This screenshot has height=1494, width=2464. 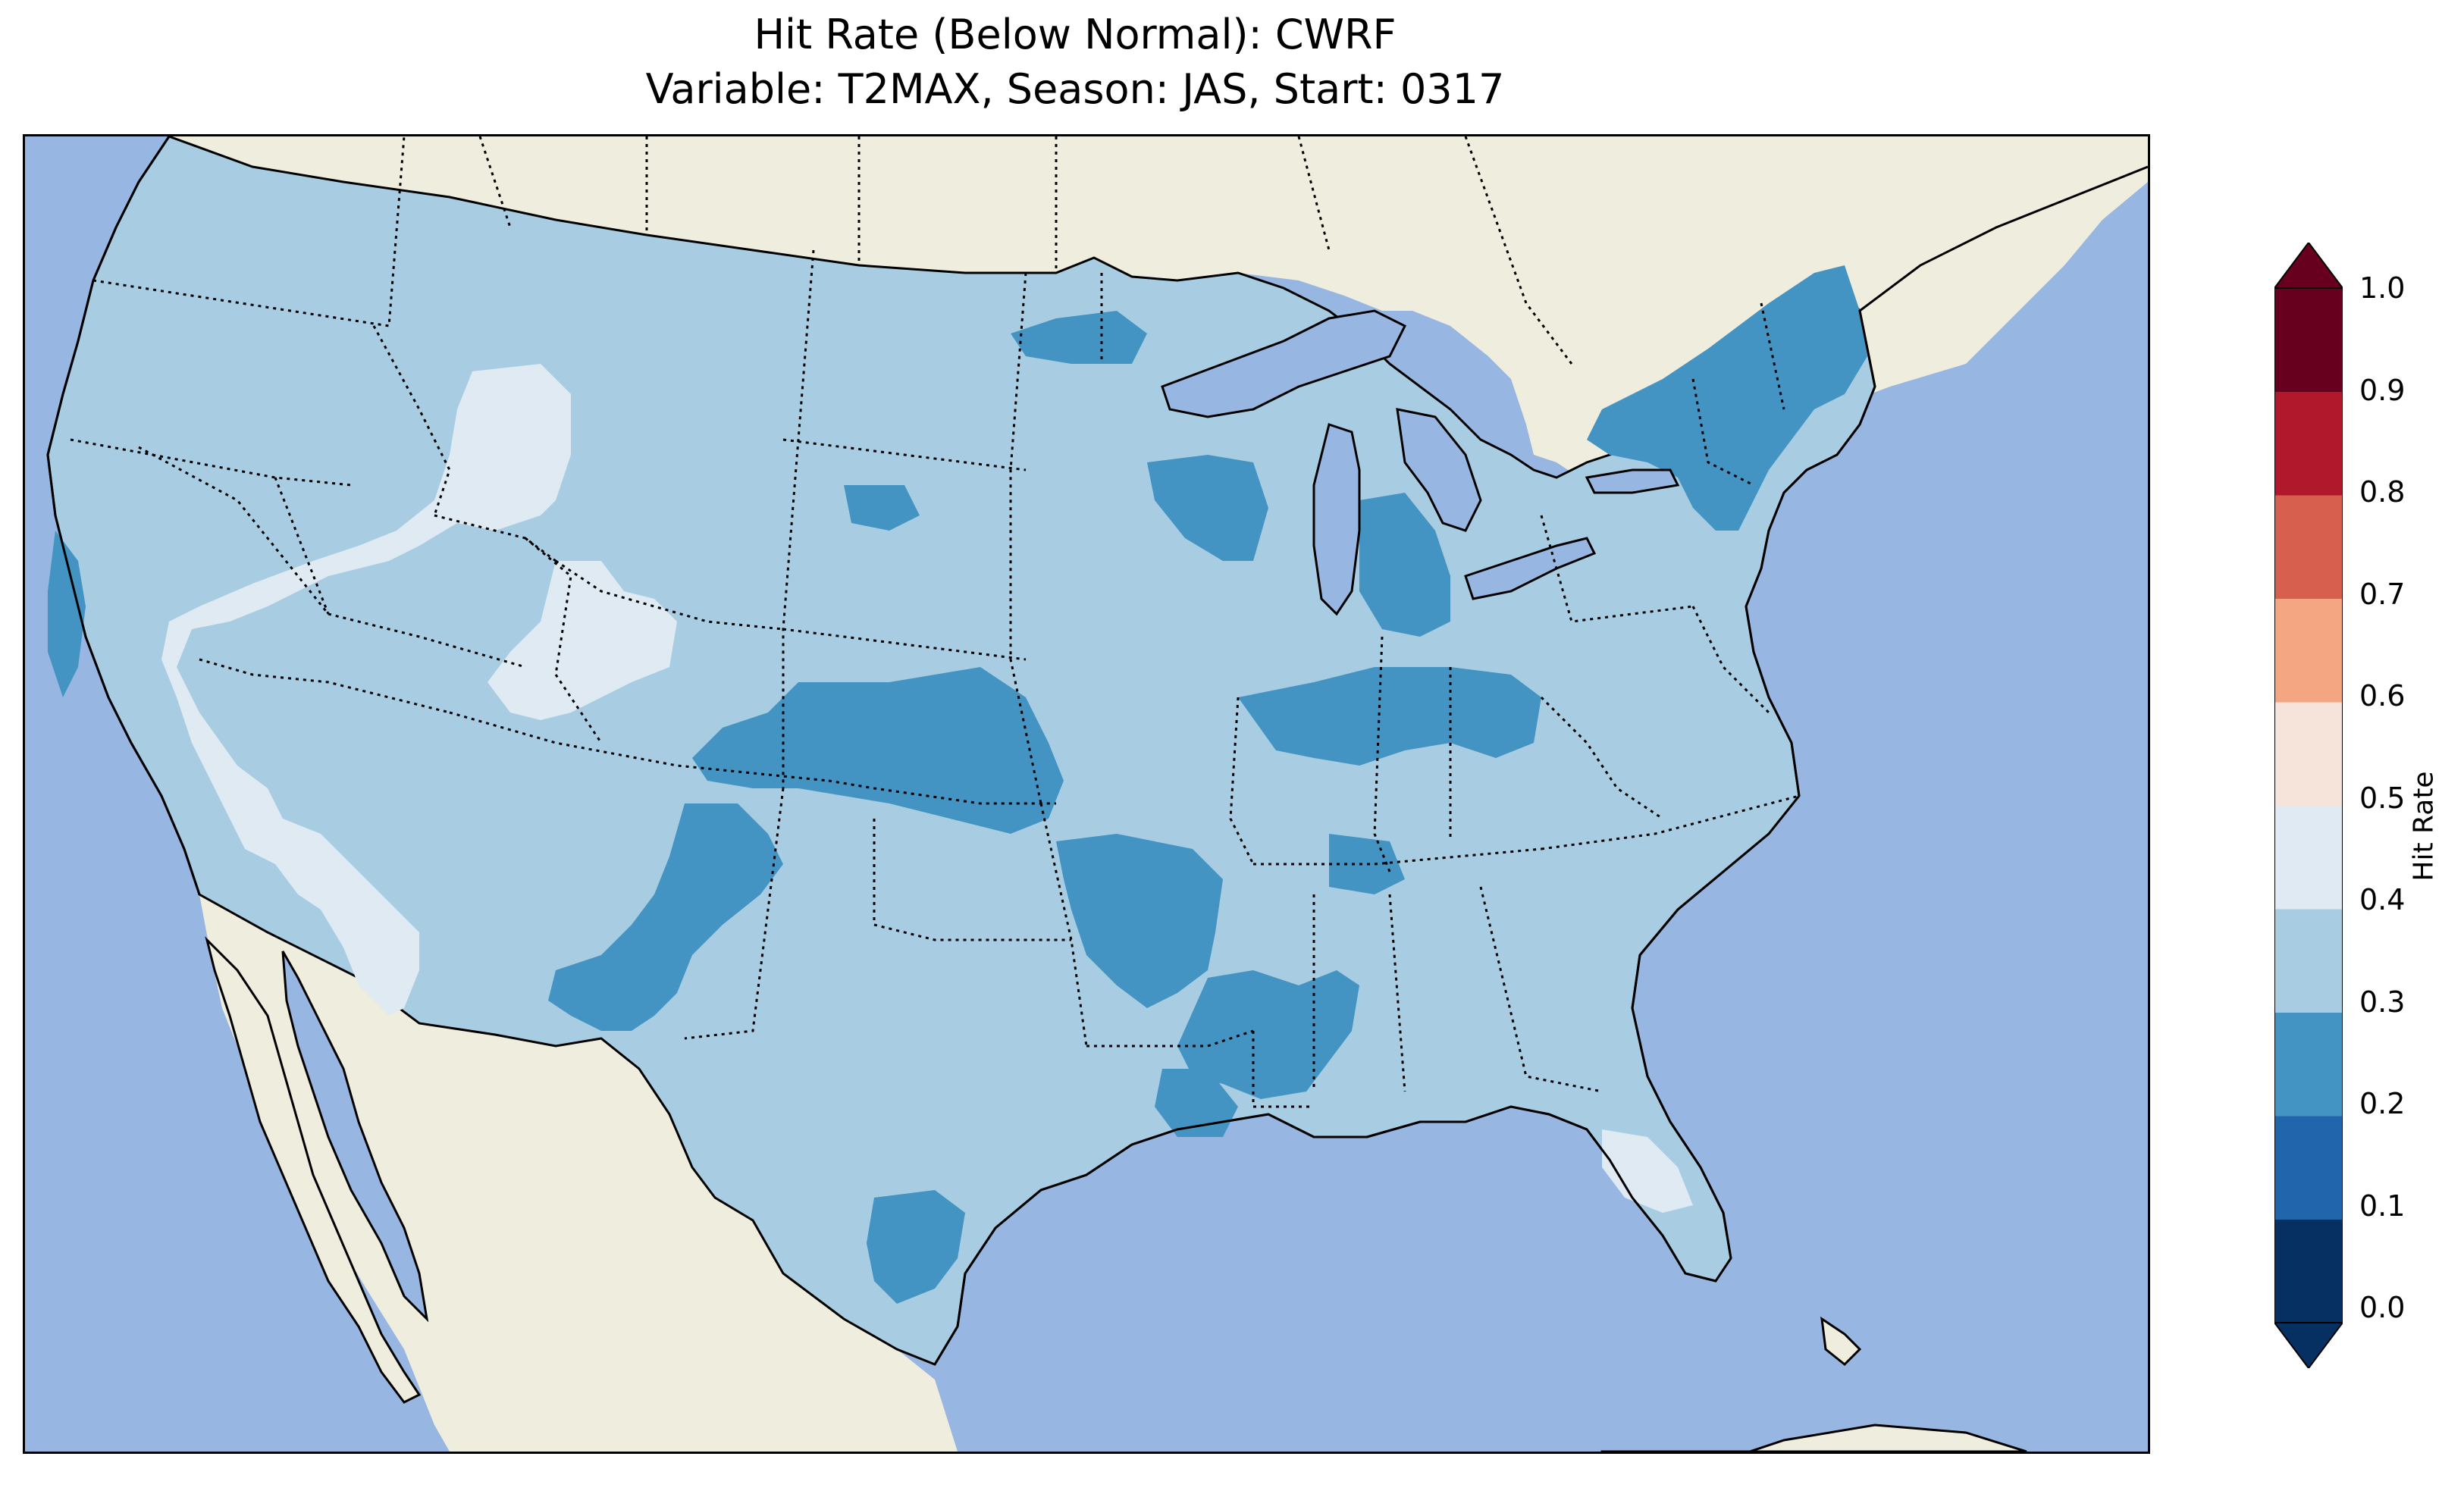 I want to click on colorbar-tick-8: 0.8, so click(x=2382, y=492).